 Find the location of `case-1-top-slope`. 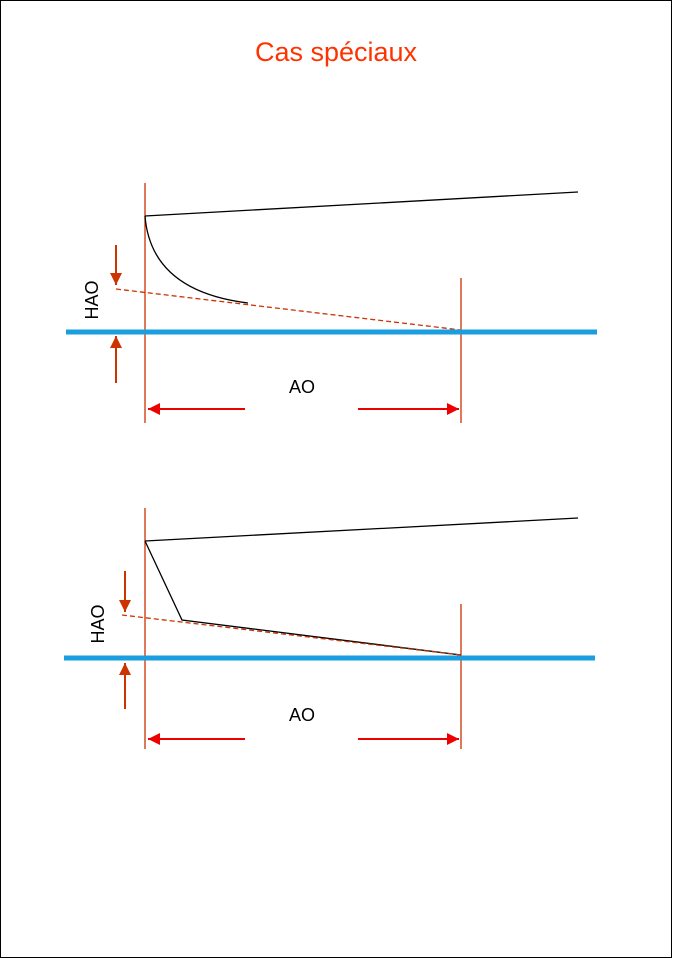

case-1-top-slope is located at coordinates (361, 204).